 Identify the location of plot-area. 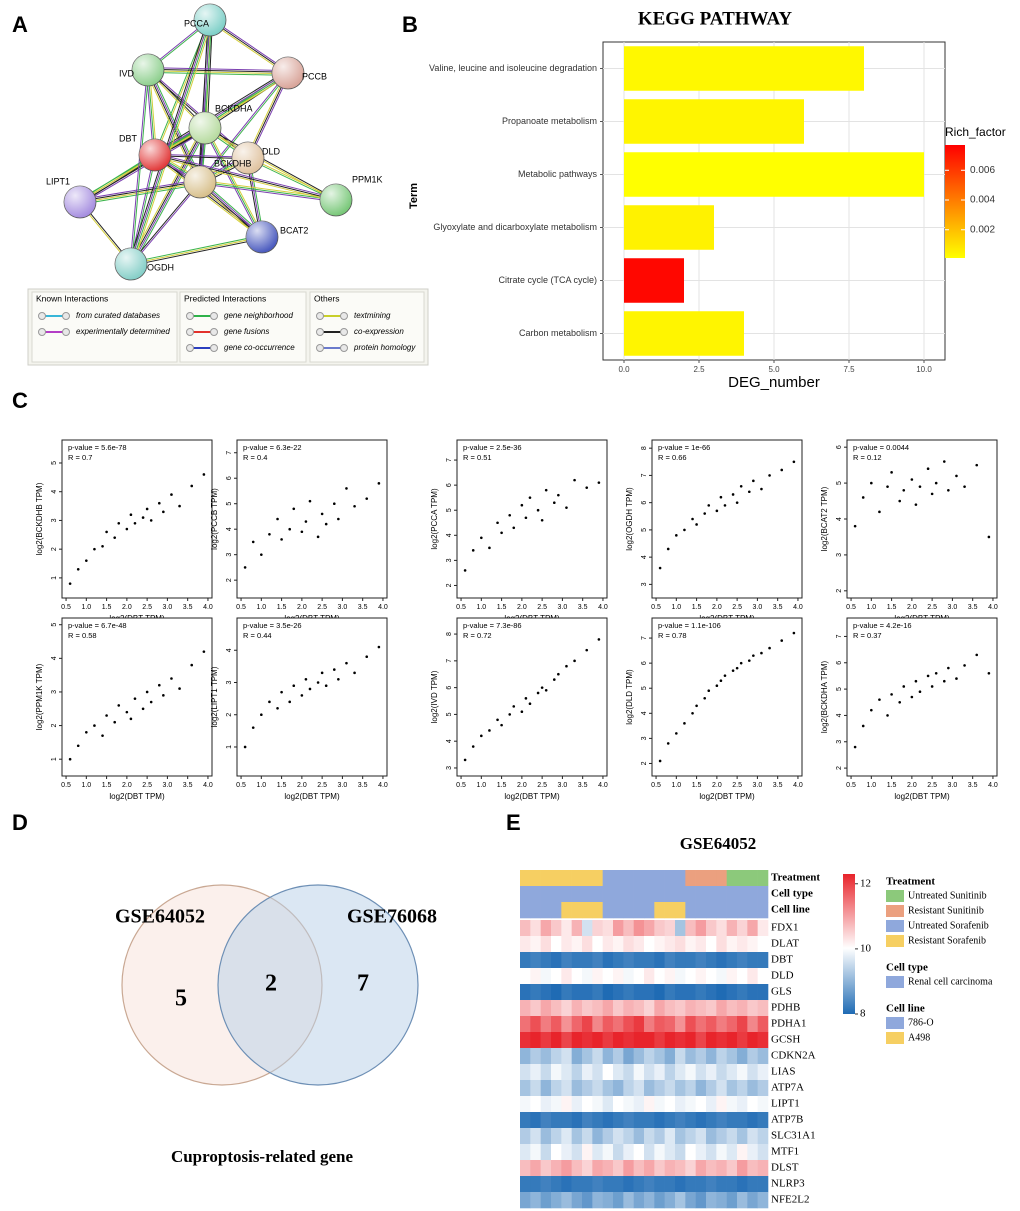
(922, 519).